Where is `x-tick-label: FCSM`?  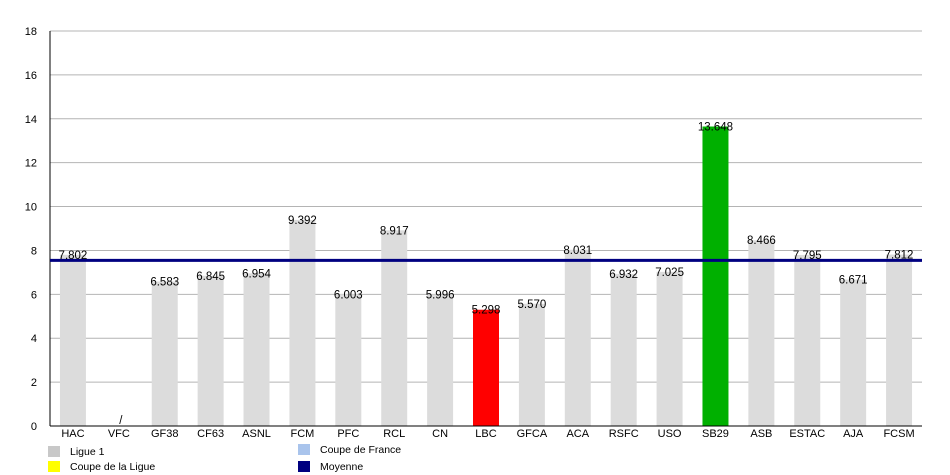 x-tick-label: FCSM is located at coordinates (898, 434).